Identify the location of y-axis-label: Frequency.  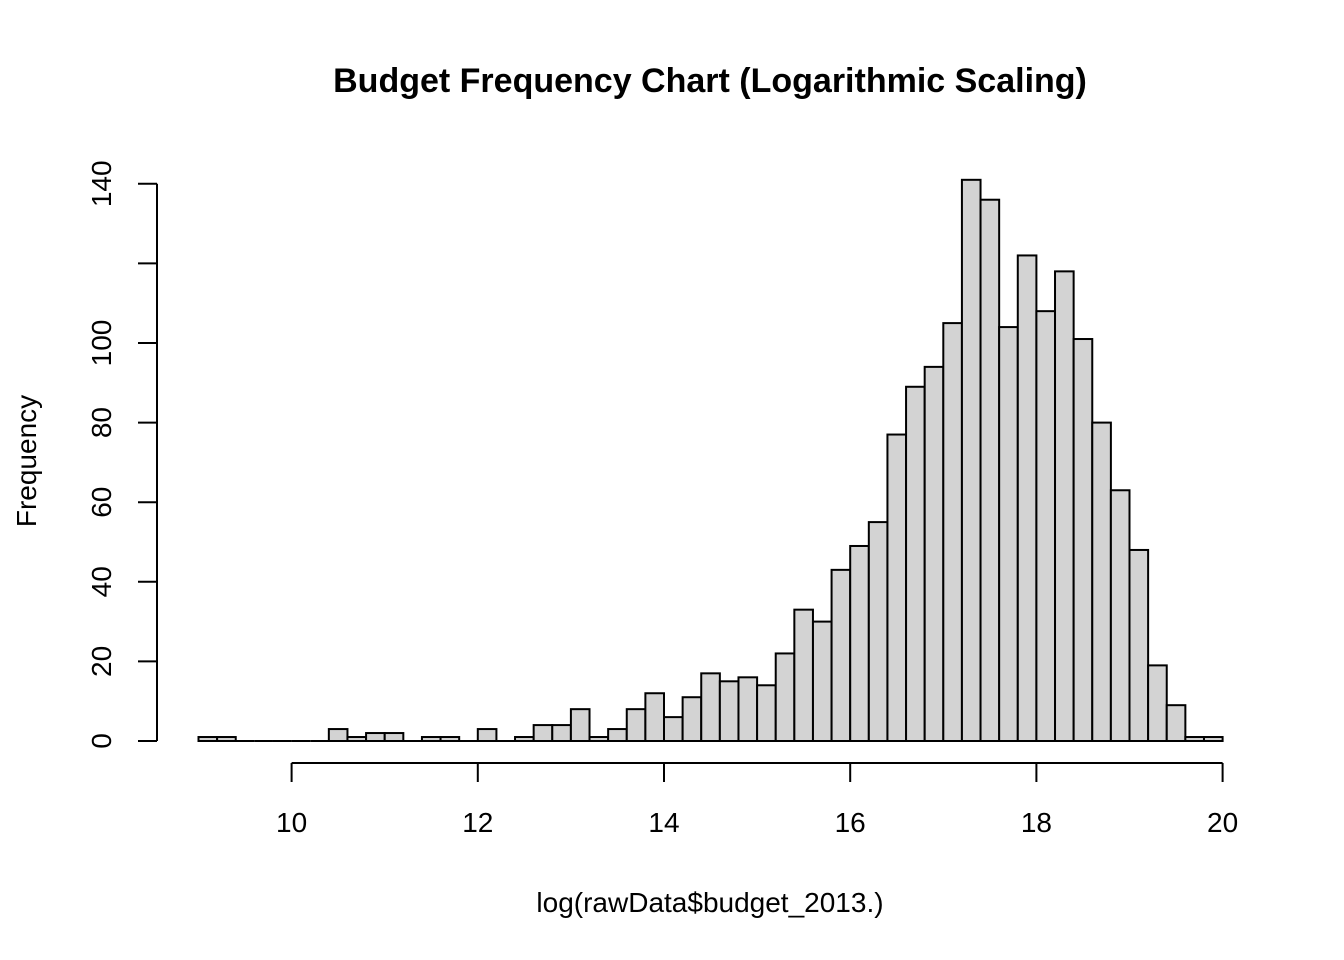
(26, 461).